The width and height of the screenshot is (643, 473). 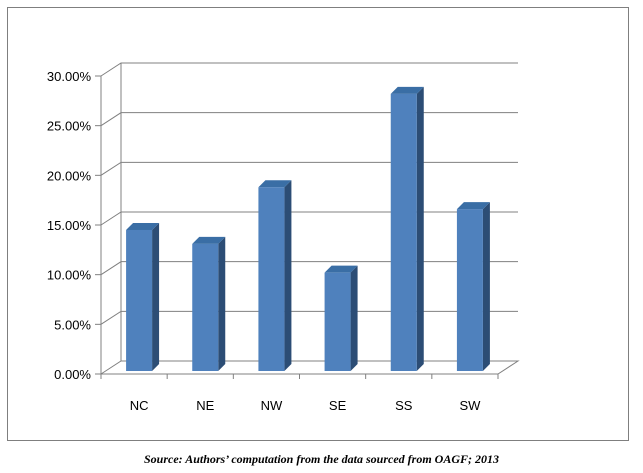 I want to click on x-tick-label-se: SE, so click(x=338, y=405).